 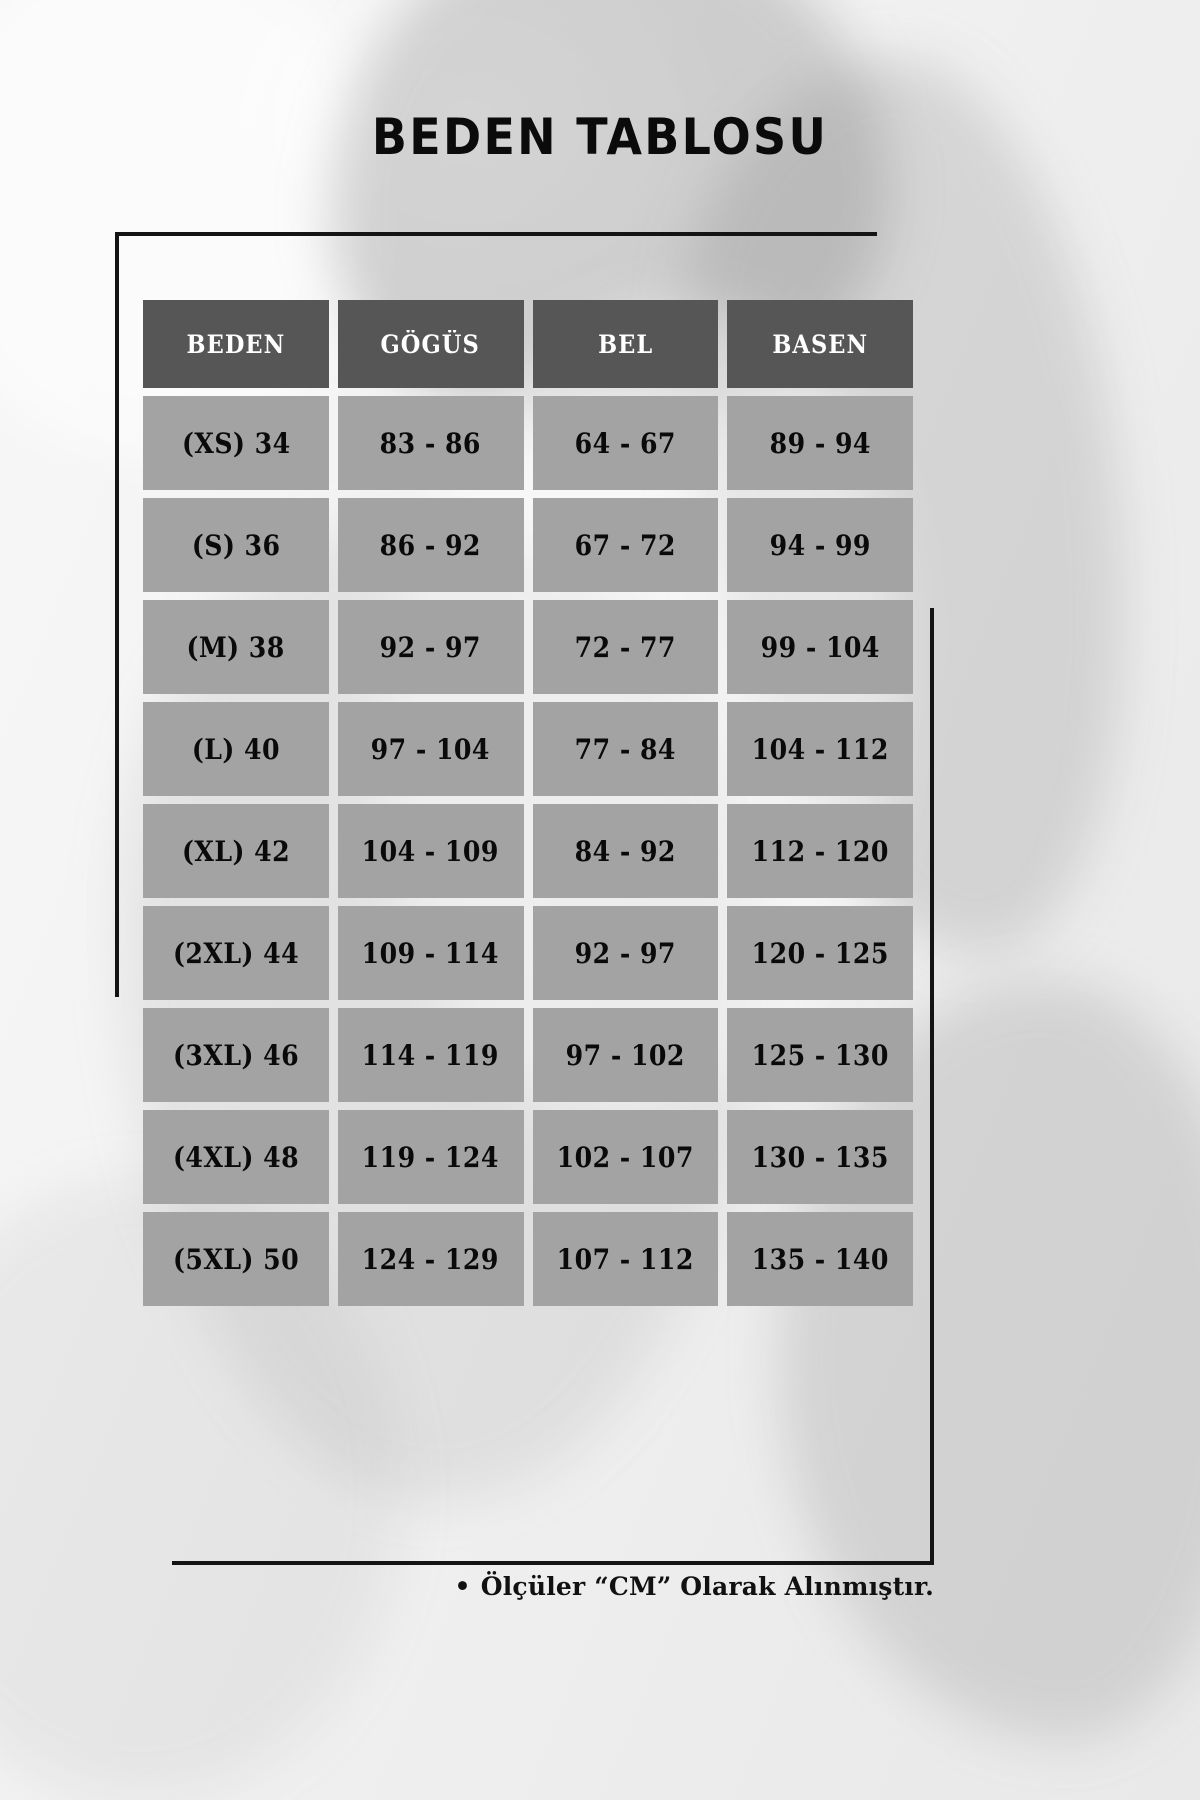 I want to click on cell-beden: (XL) 42, so click(x=236, y=851).